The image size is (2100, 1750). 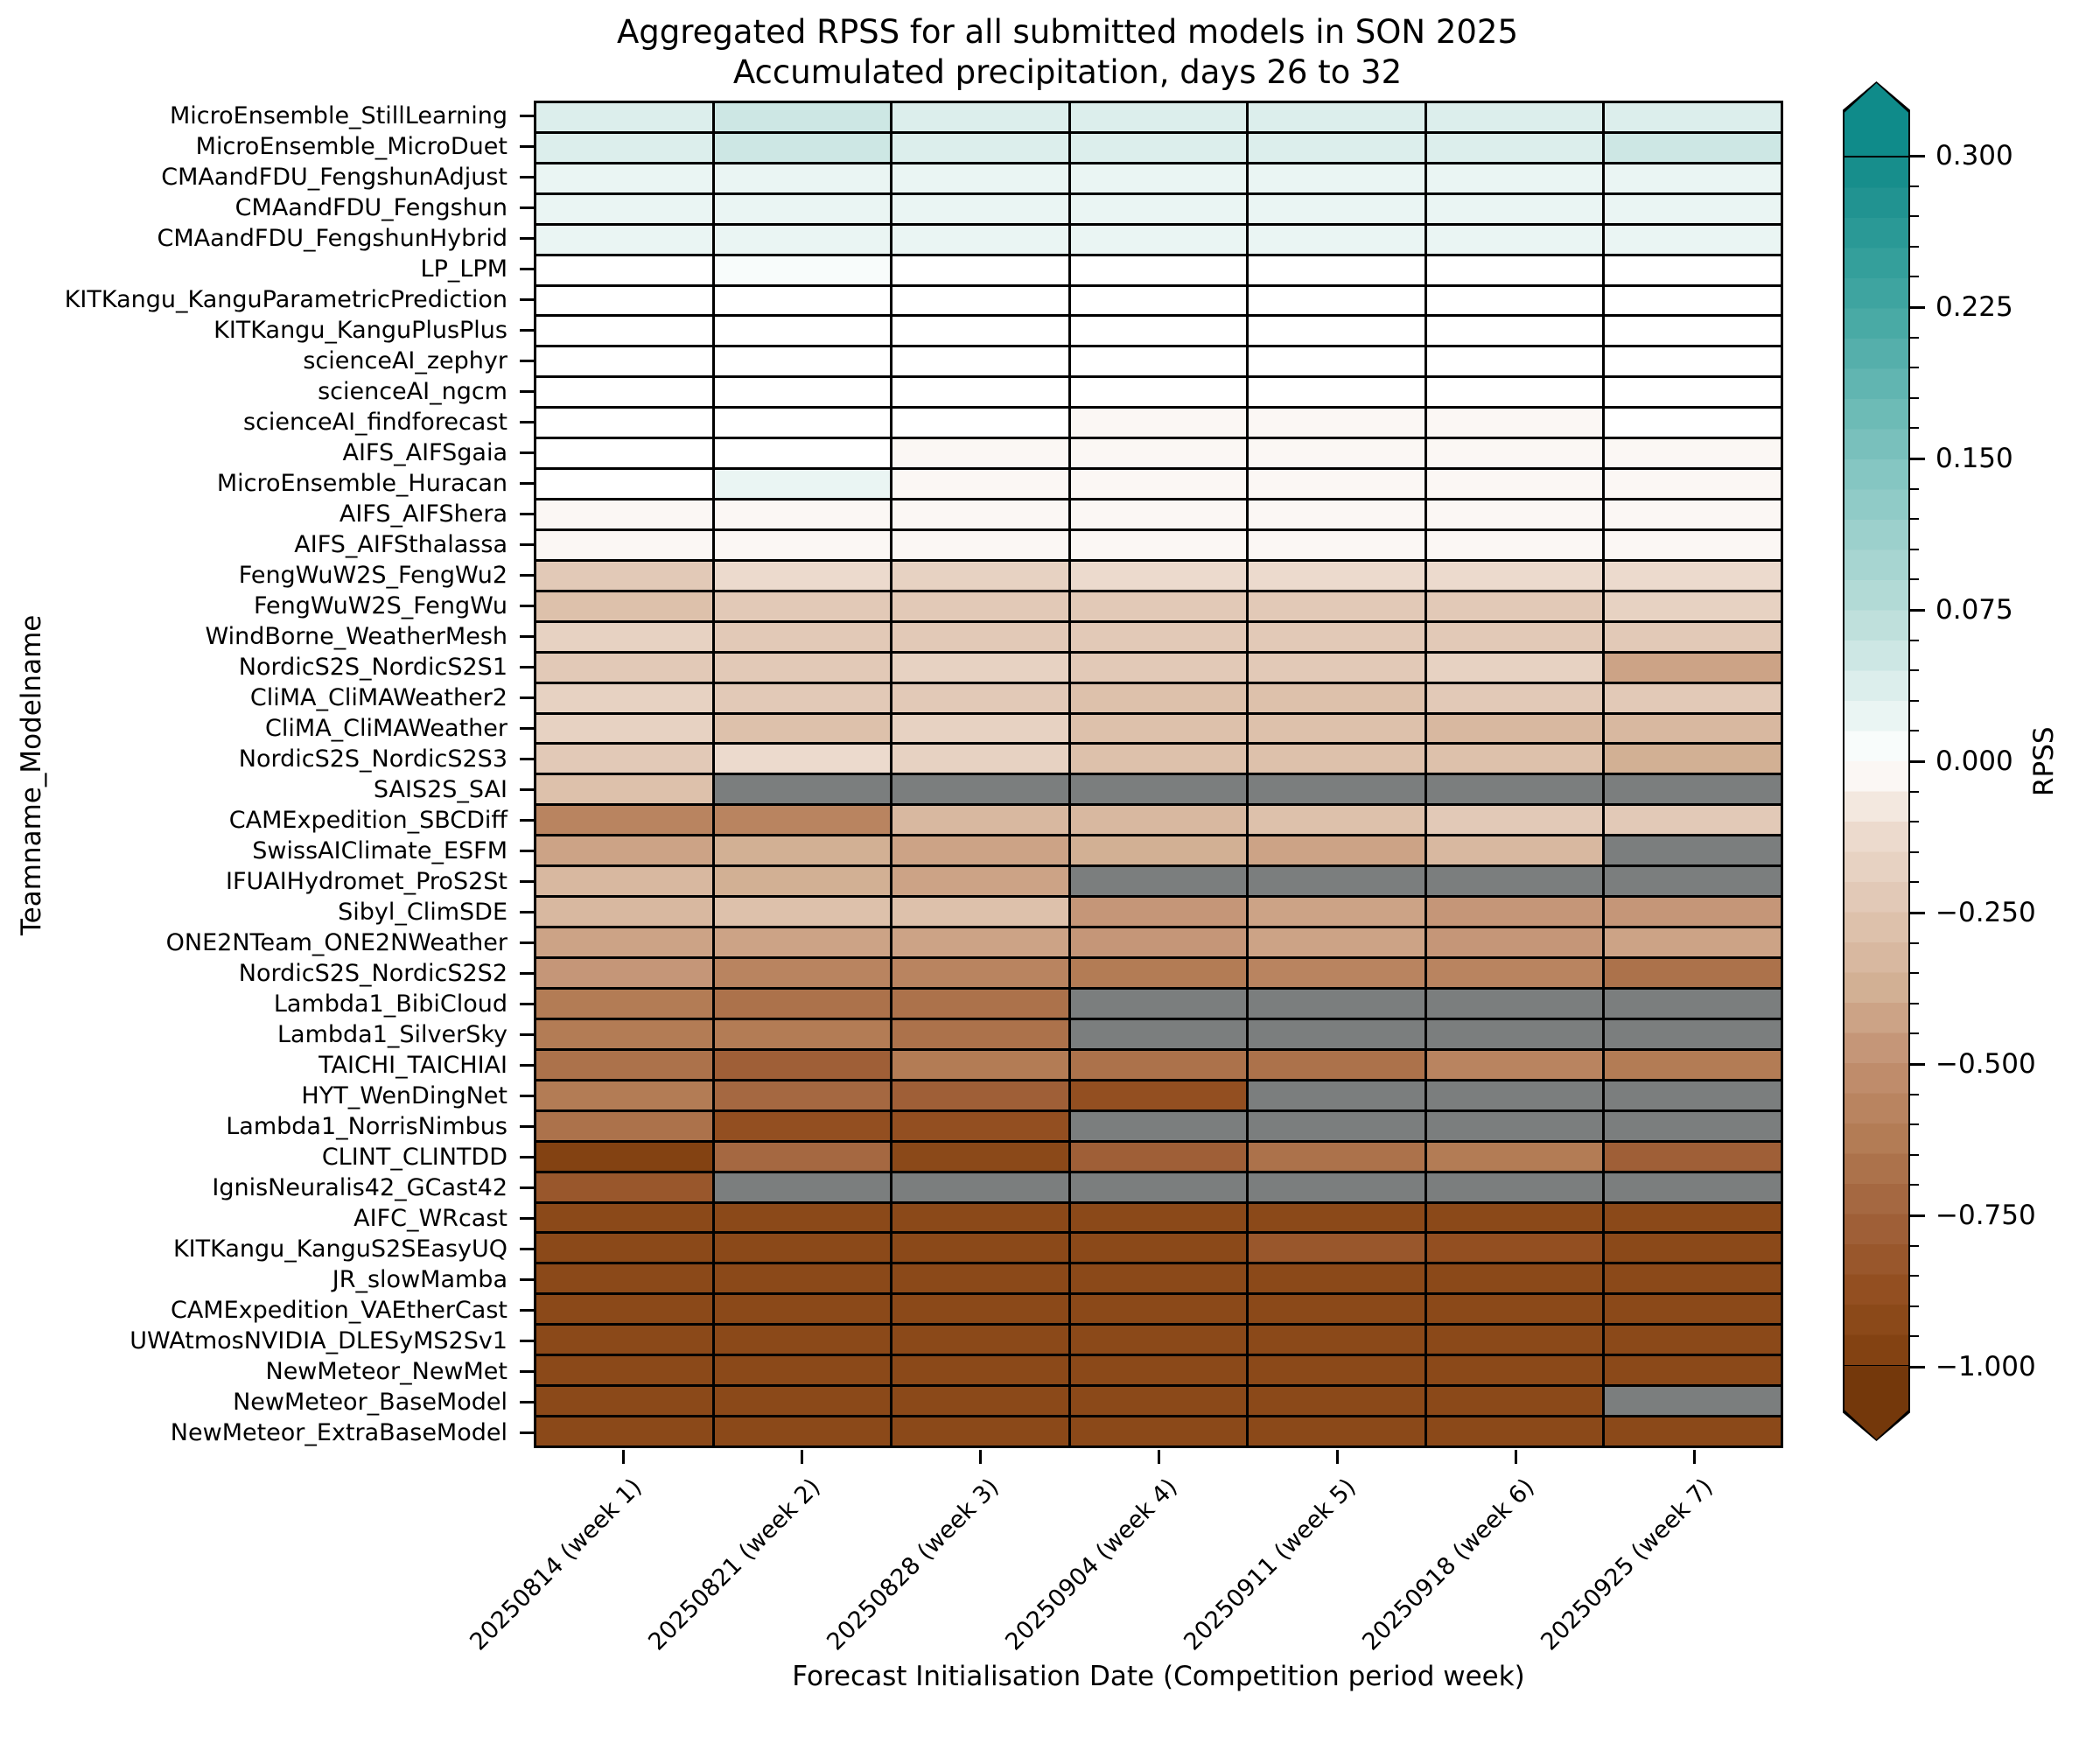 I want to click on colorbar-tick-label: 0.225, so click(x=1974, y=307).